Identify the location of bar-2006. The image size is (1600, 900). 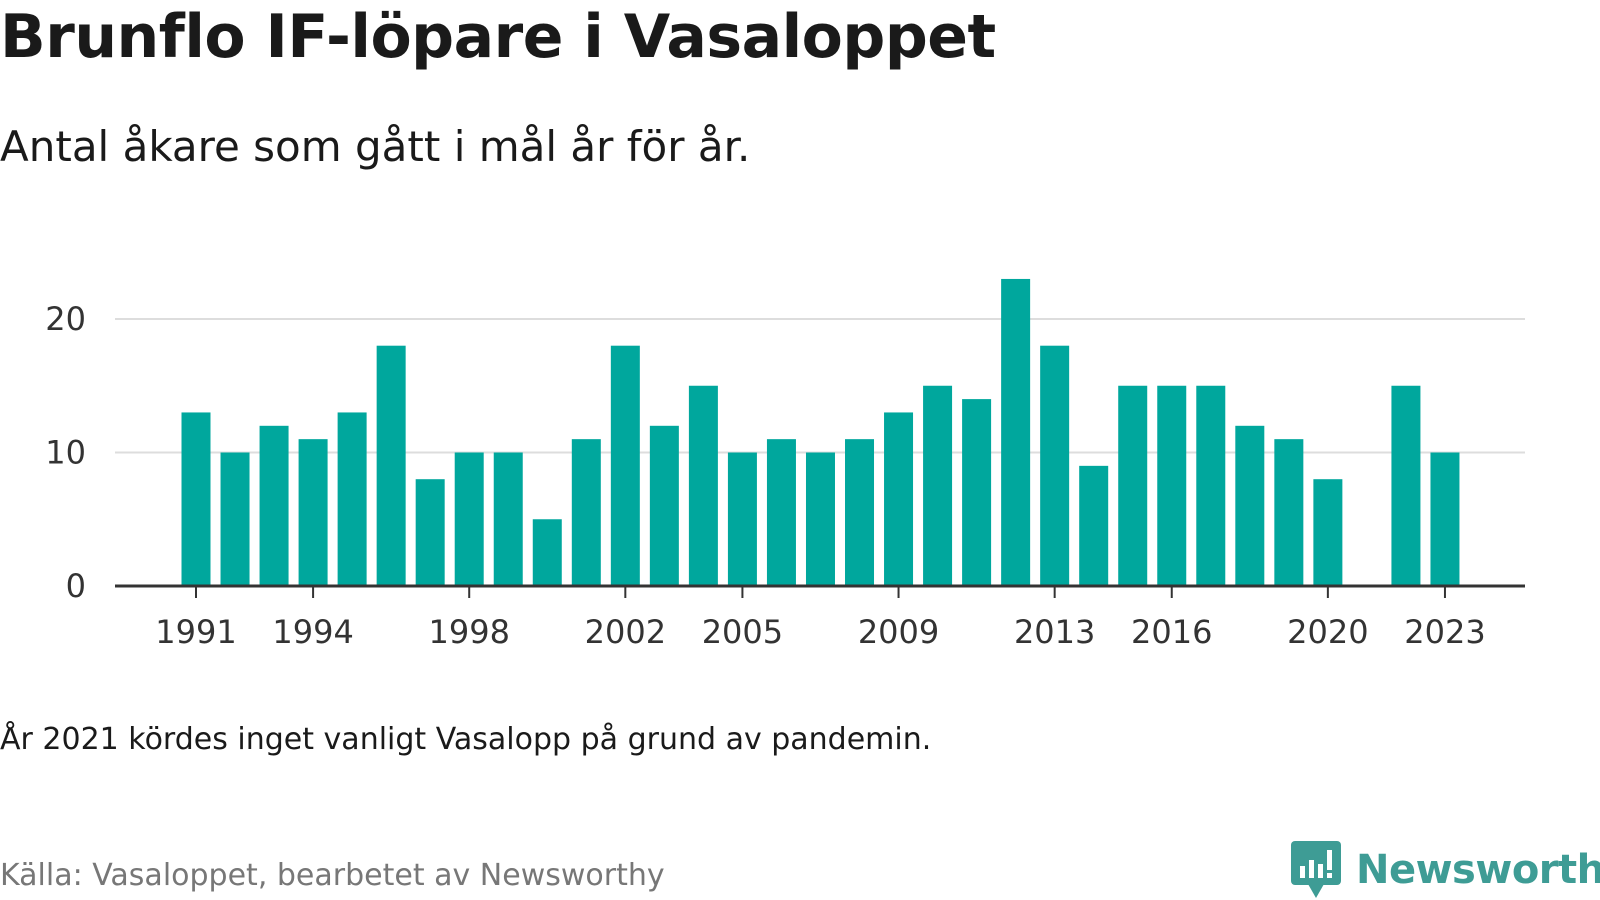
(781, 512).